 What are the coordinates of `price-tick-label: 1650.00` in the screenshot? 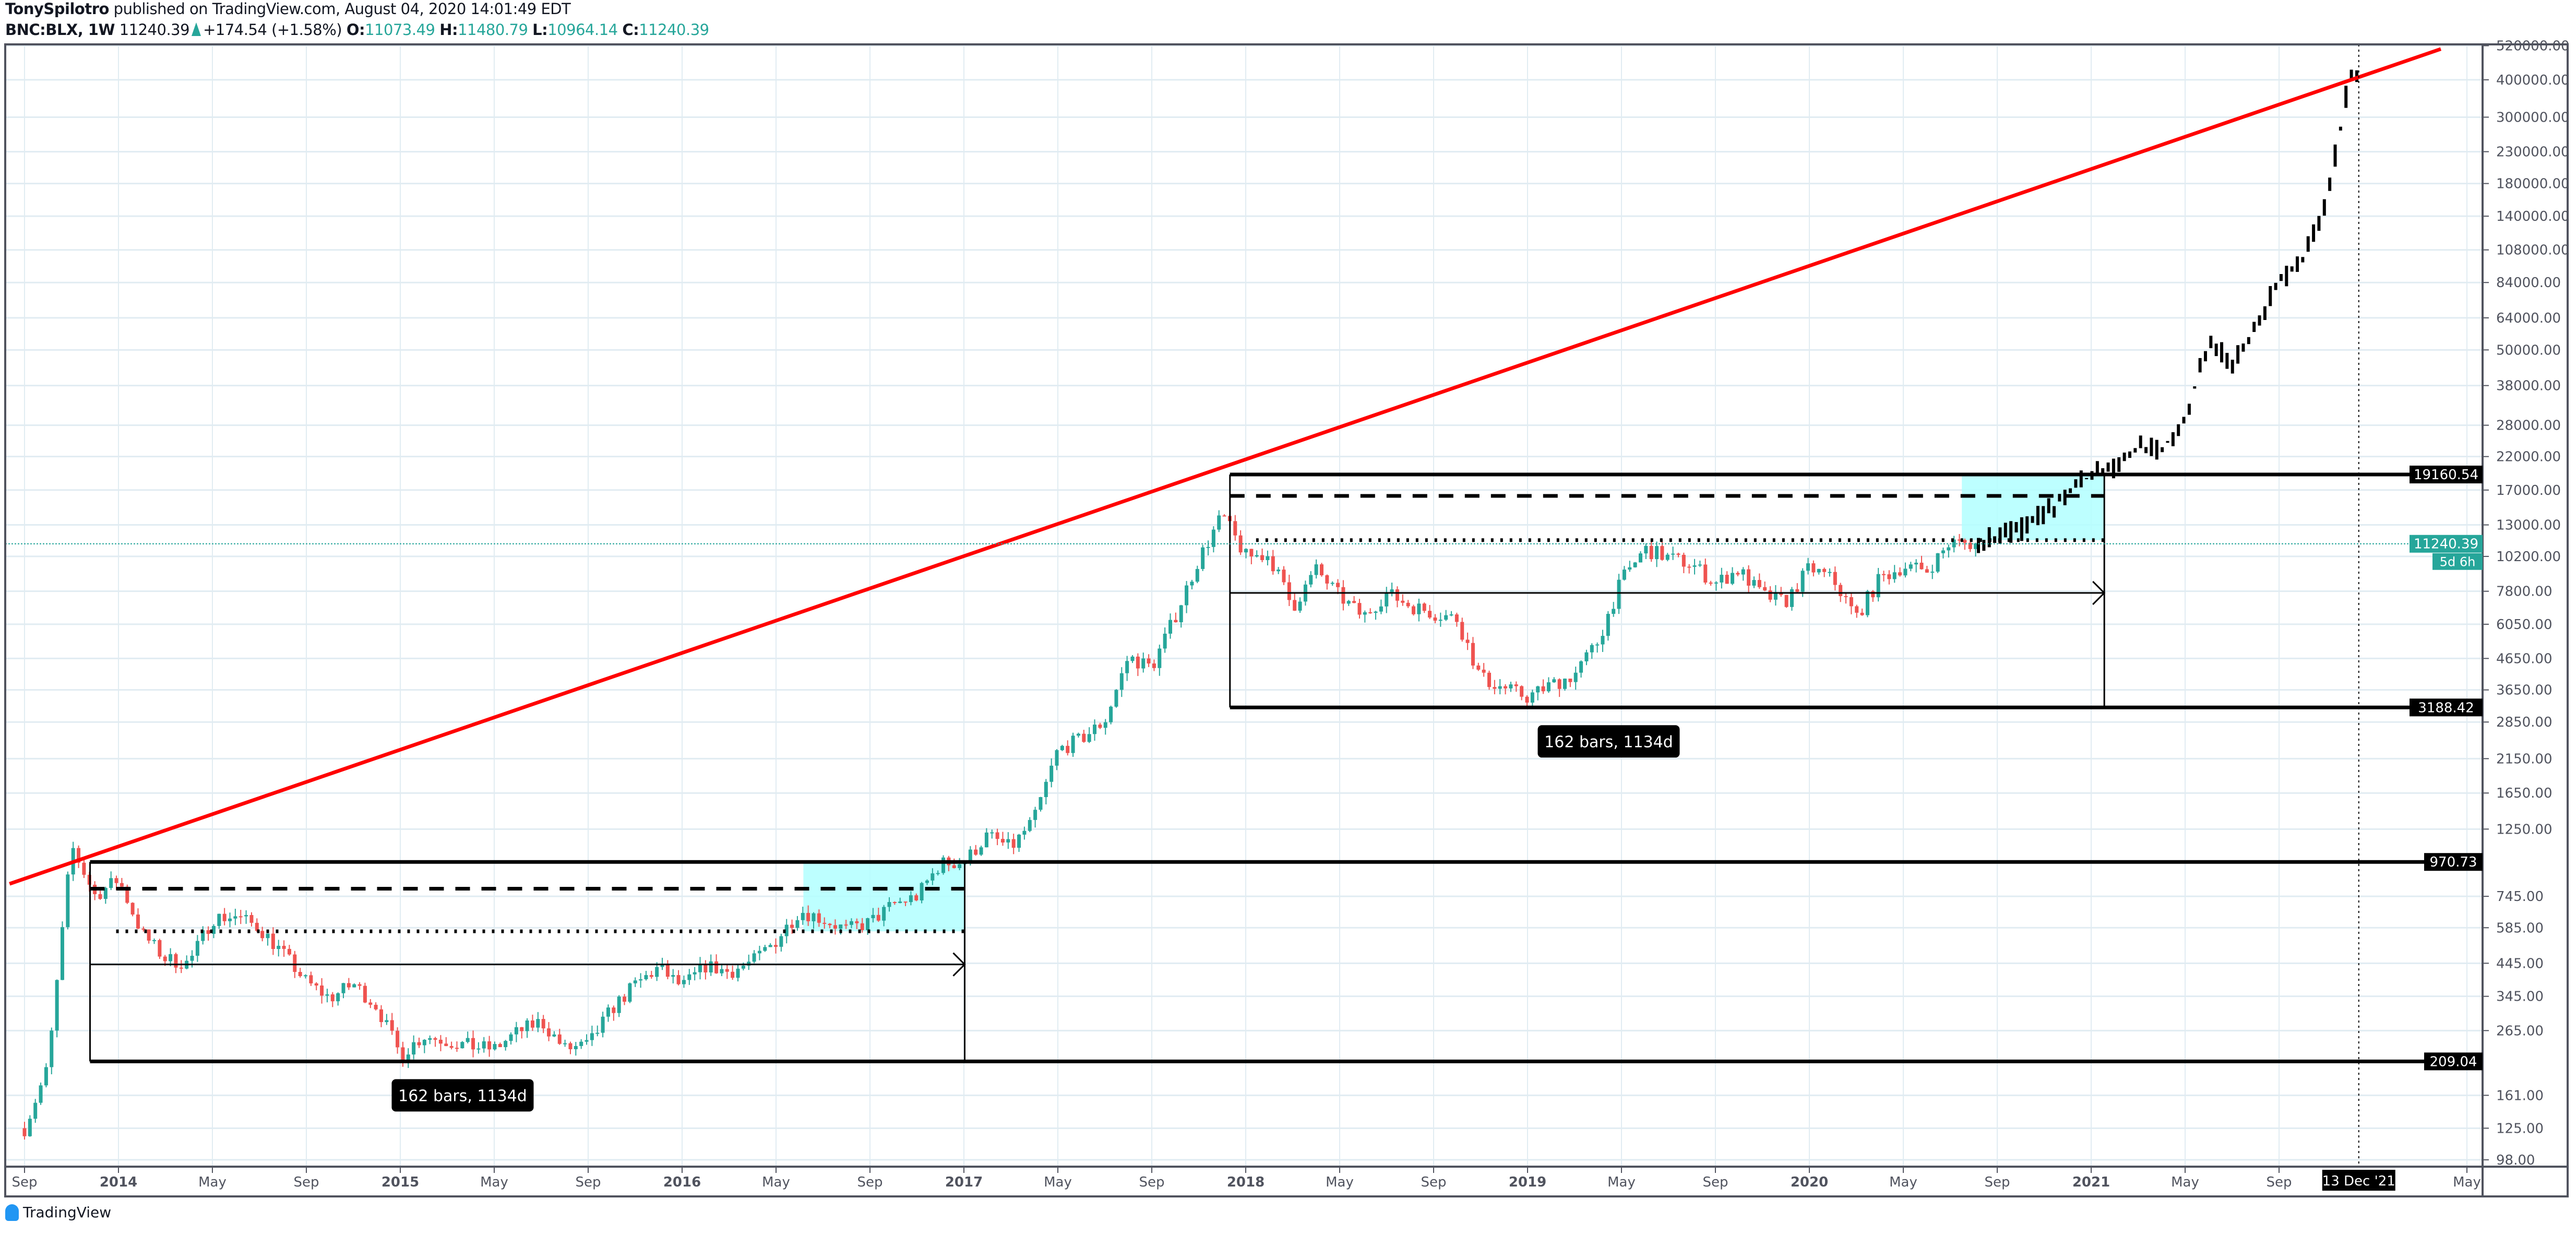 It's located at (2525, 793).